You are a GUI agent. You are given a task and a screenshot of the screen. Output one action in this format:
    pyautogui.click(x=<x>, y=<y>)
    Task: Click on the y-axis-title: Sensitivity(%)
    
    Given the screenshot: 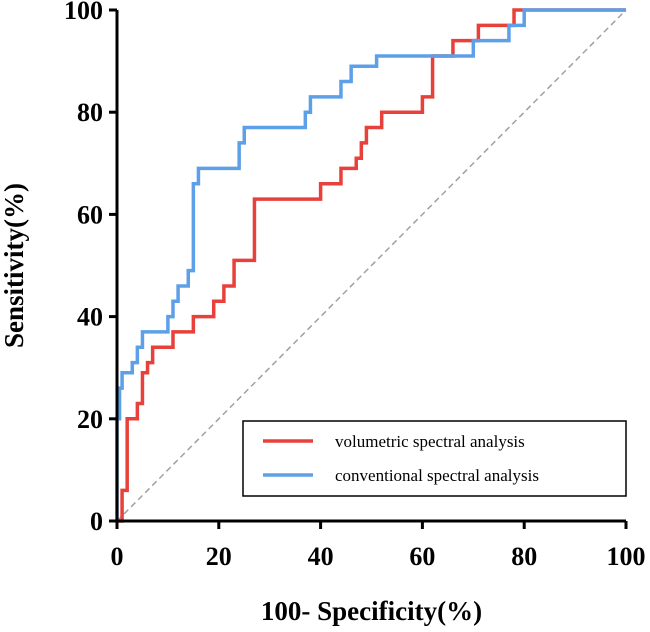 What is the action you would take?
    pyautogui.click(x=14, y=265)
    